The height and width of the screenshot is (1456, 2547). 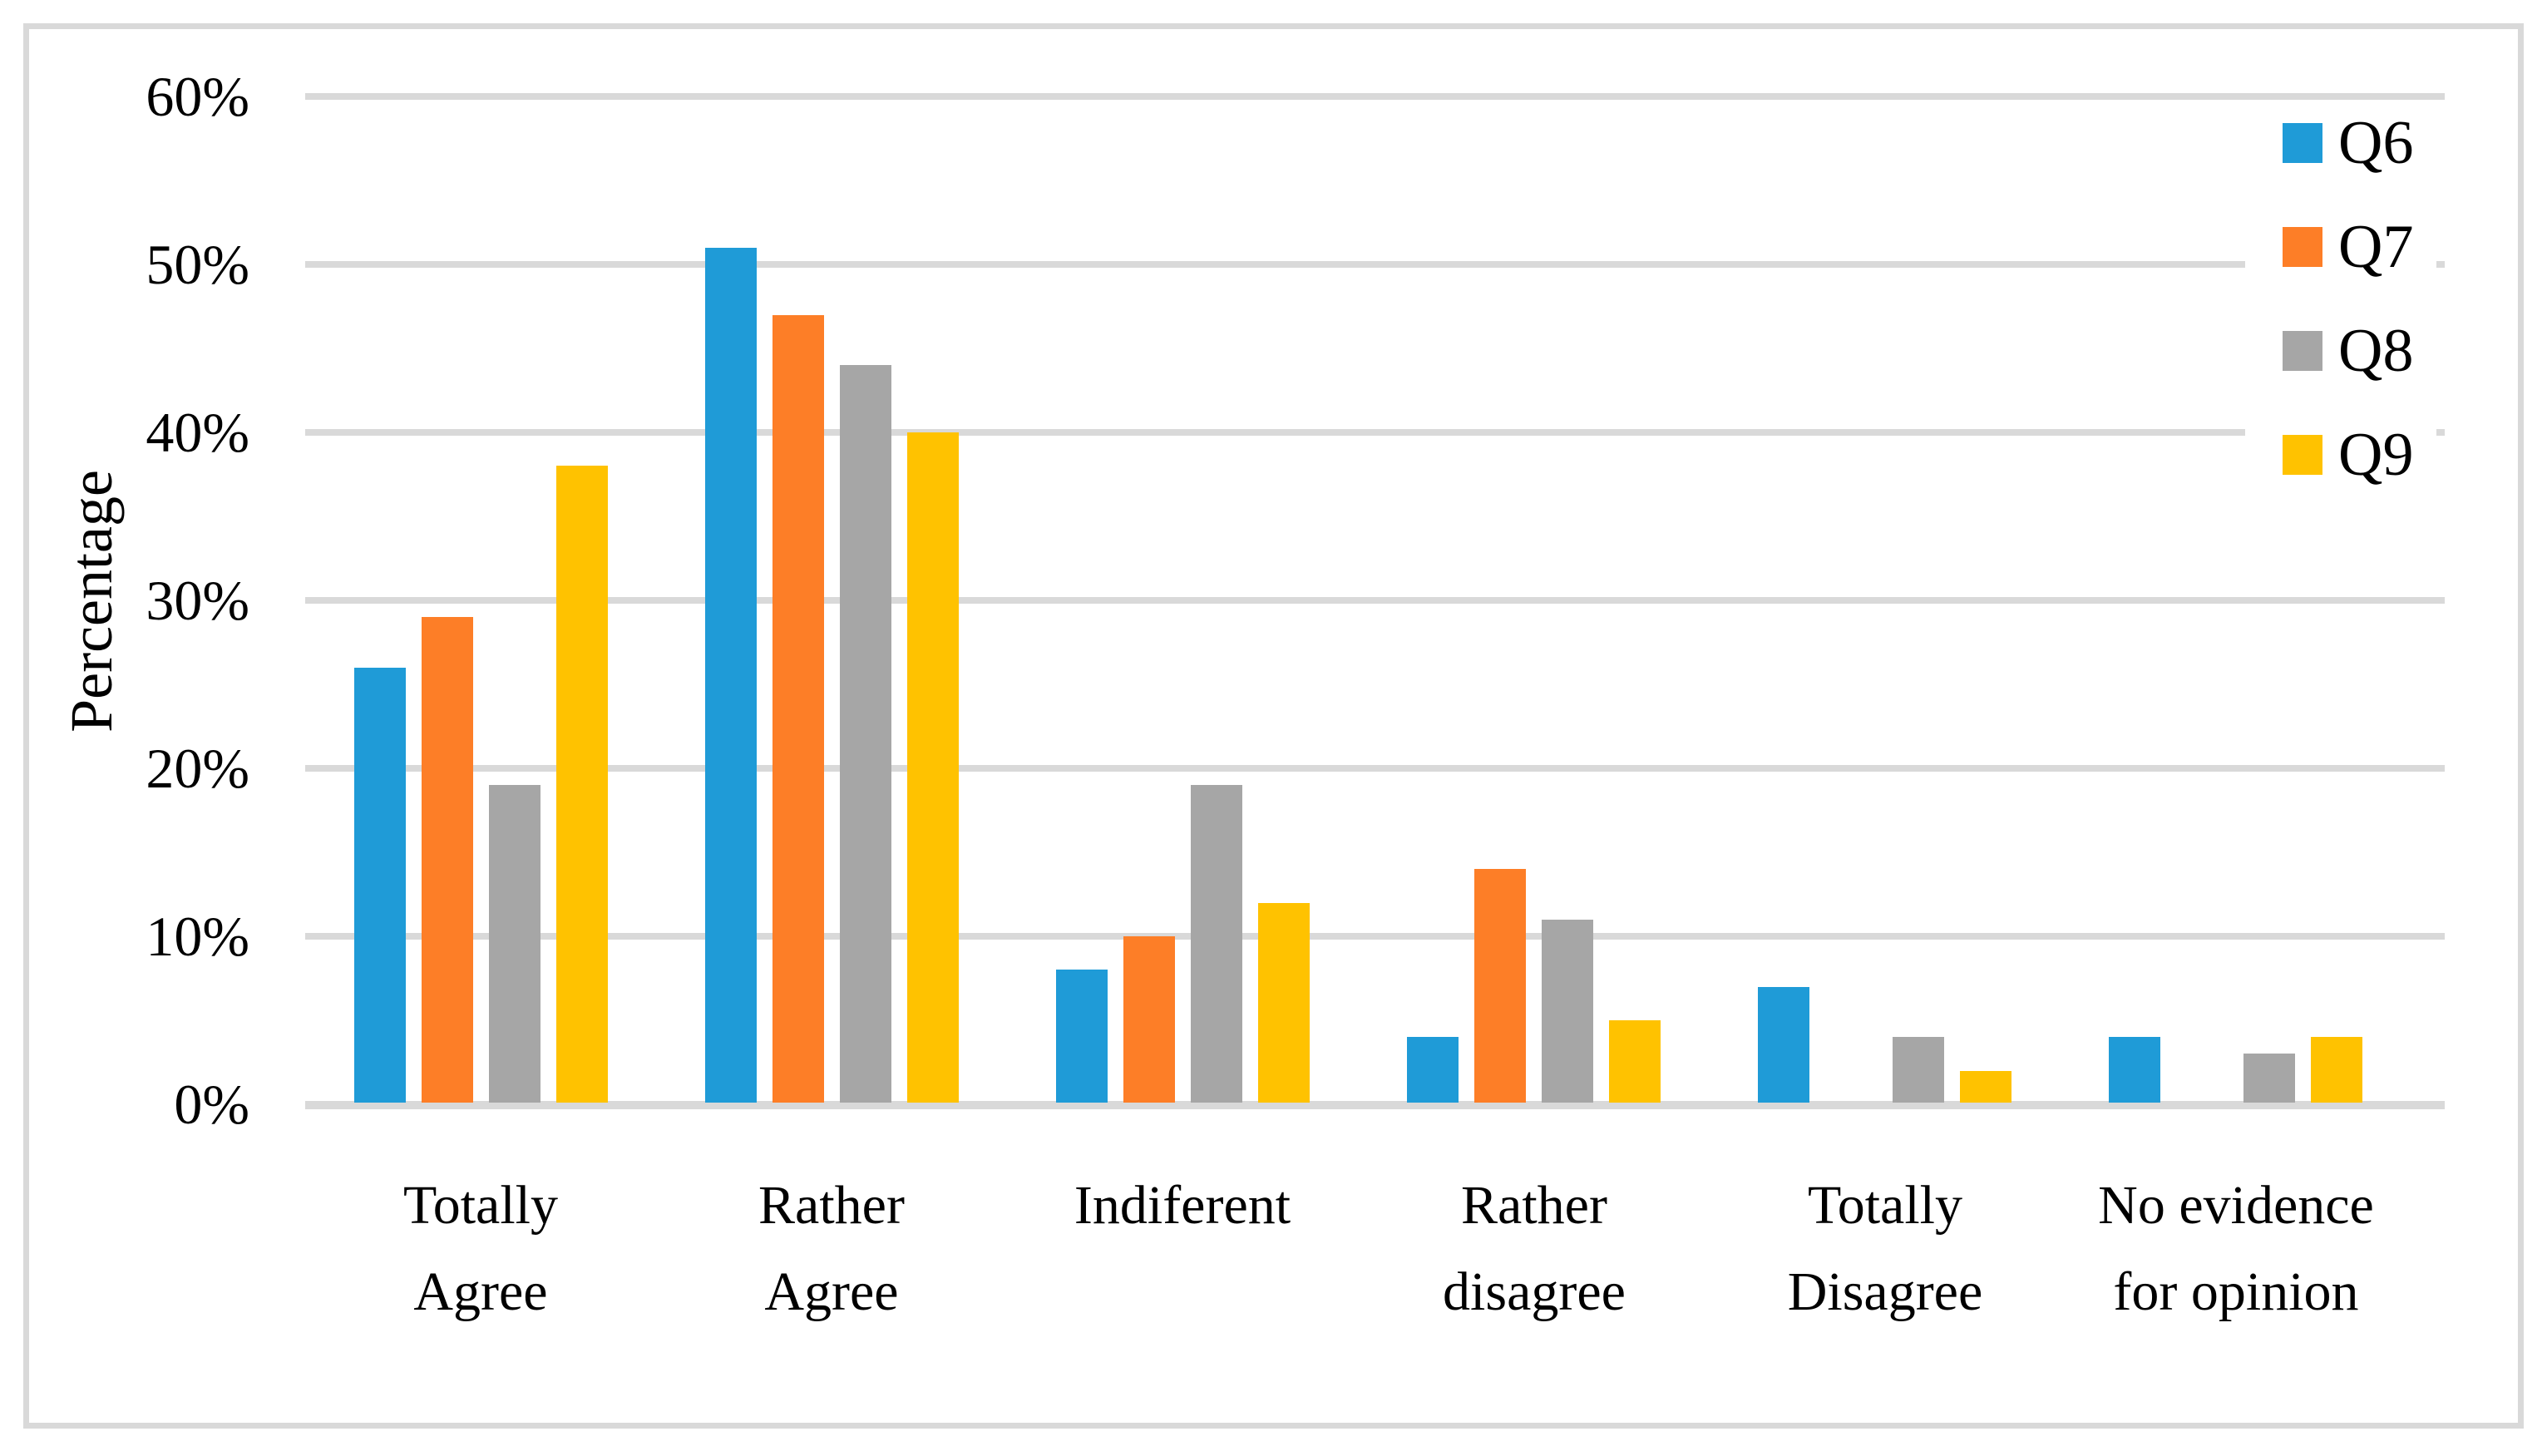 I want to click on x-axis-label: No evidence for opinion, so click(x=2236, y=1248).